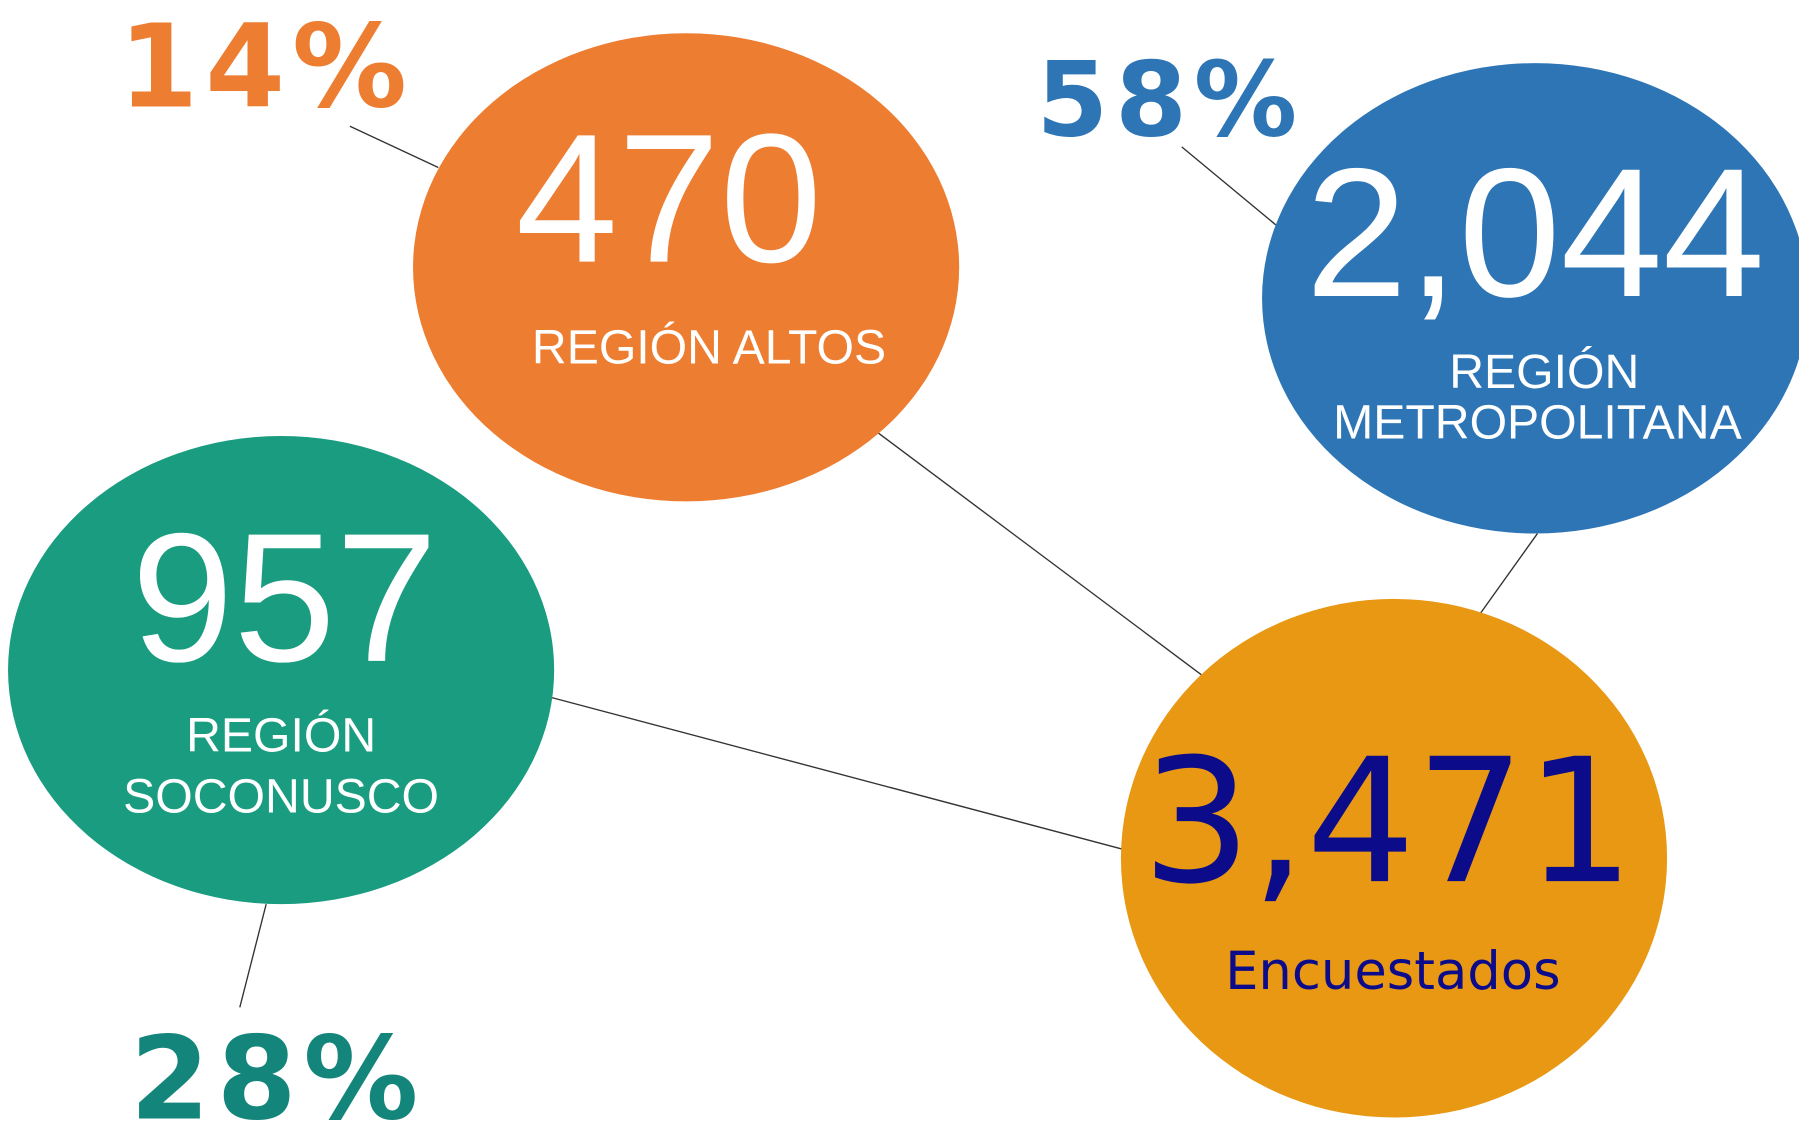  Describe the element at coordinates (1534, 232) in the screenshot. I see `region-value: 2,044` at that location.